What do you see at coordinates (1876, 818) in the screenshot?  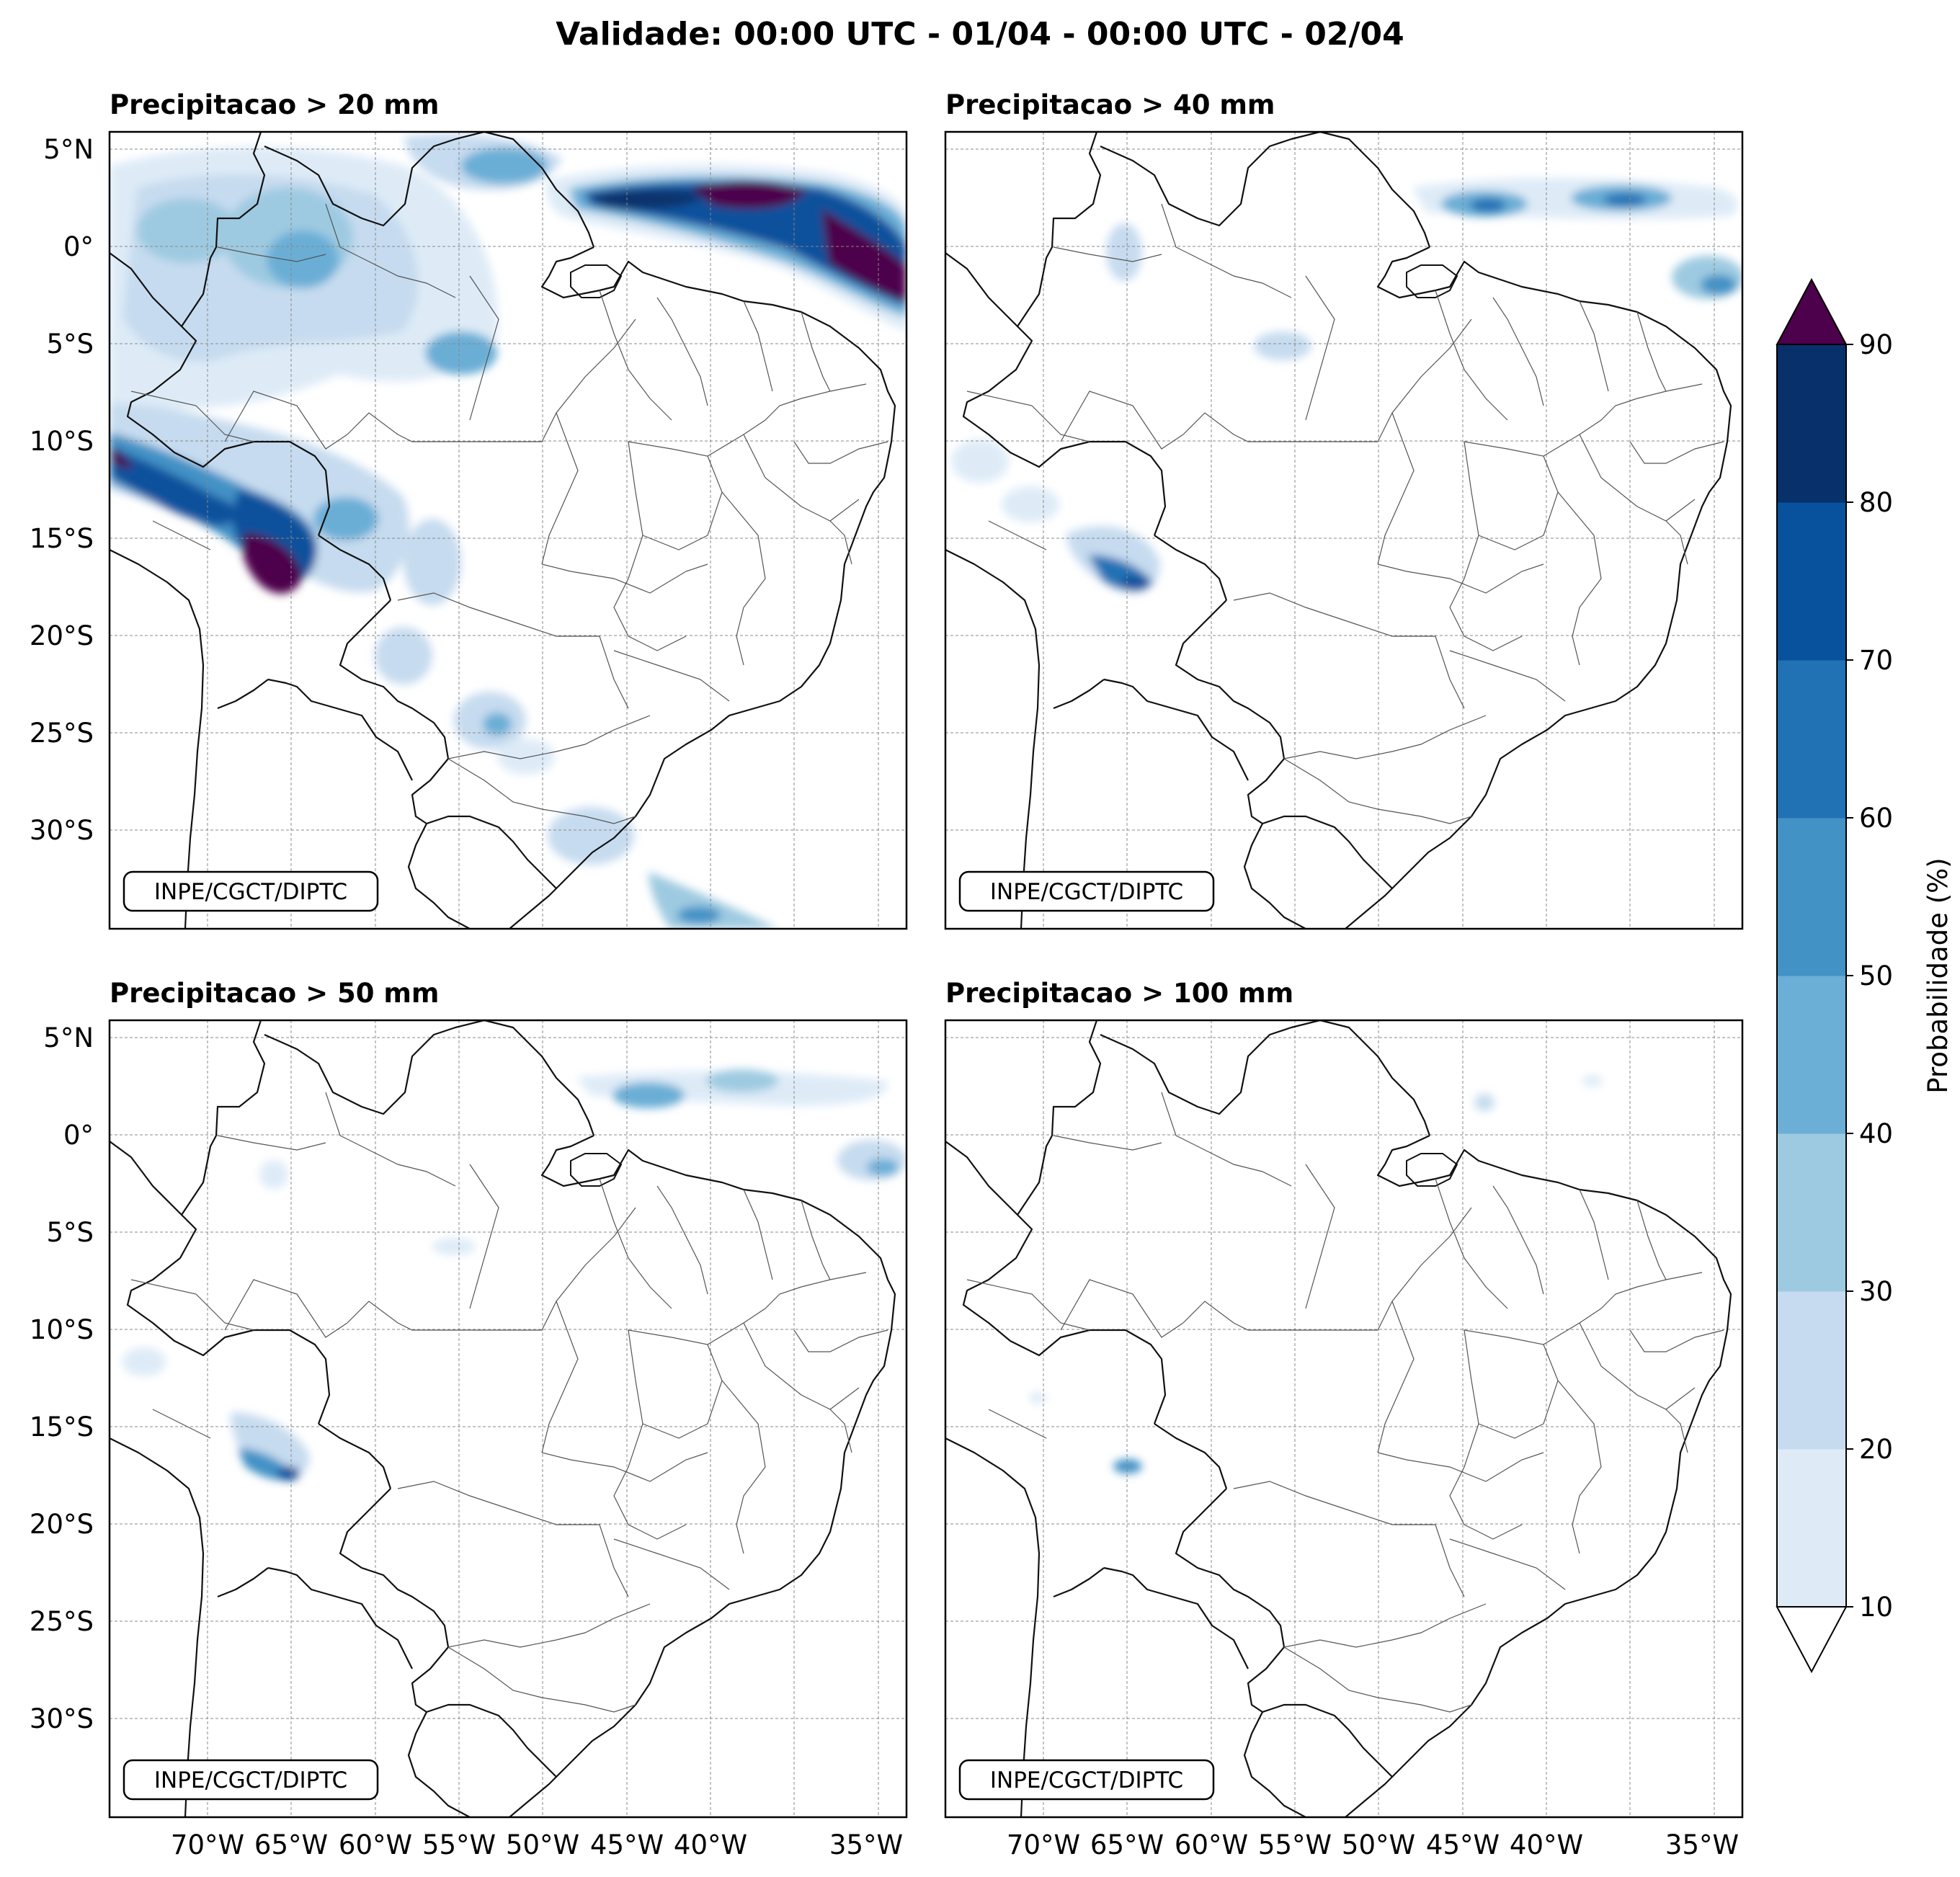 I see `colorbar-tick-label: 60` at bounding box center [1876, 818].